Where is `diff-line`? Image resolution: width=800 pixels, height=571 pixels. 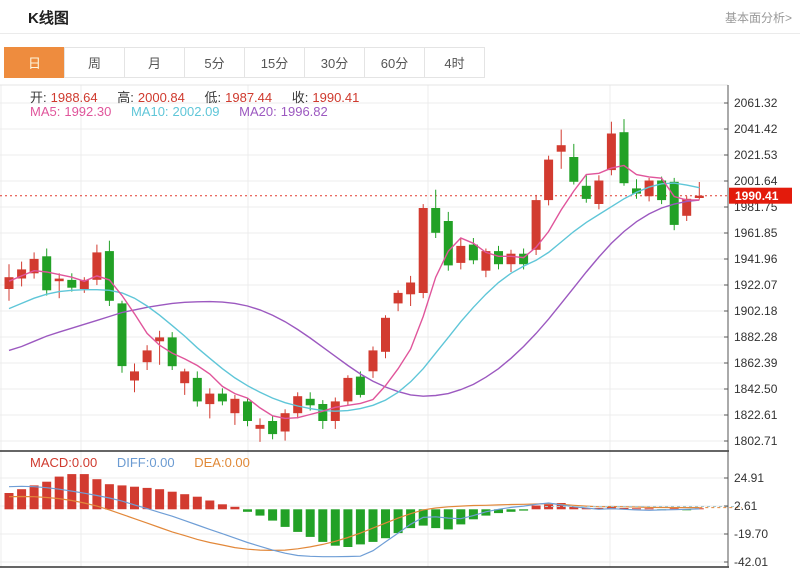 diff-line is located at coordinates (354, 521).